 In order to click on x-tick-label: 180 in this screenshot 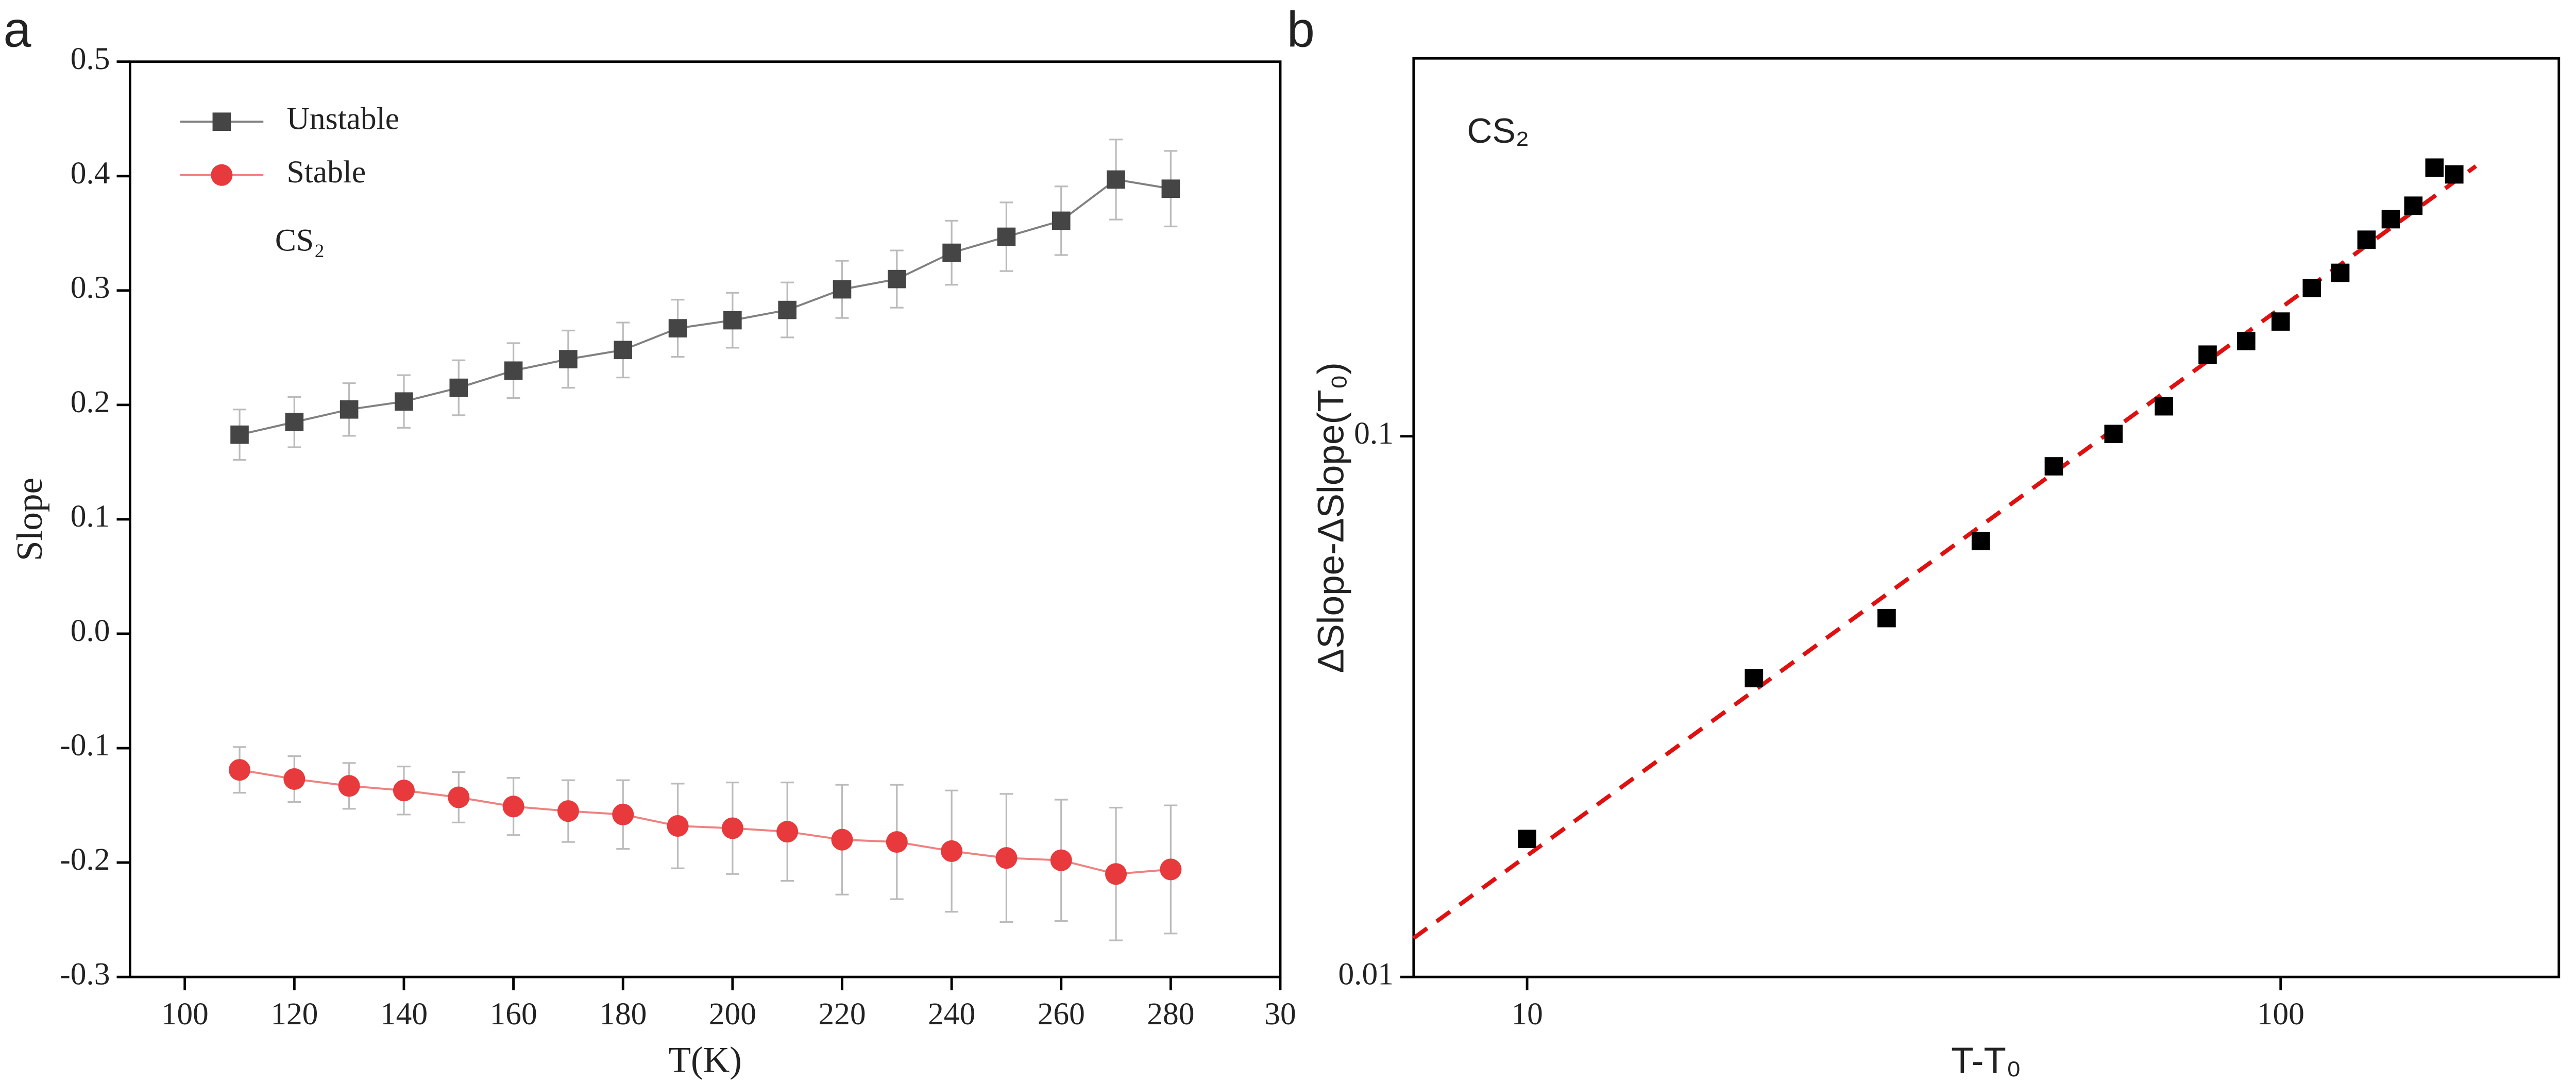, I will do `click(623, 1014)`.